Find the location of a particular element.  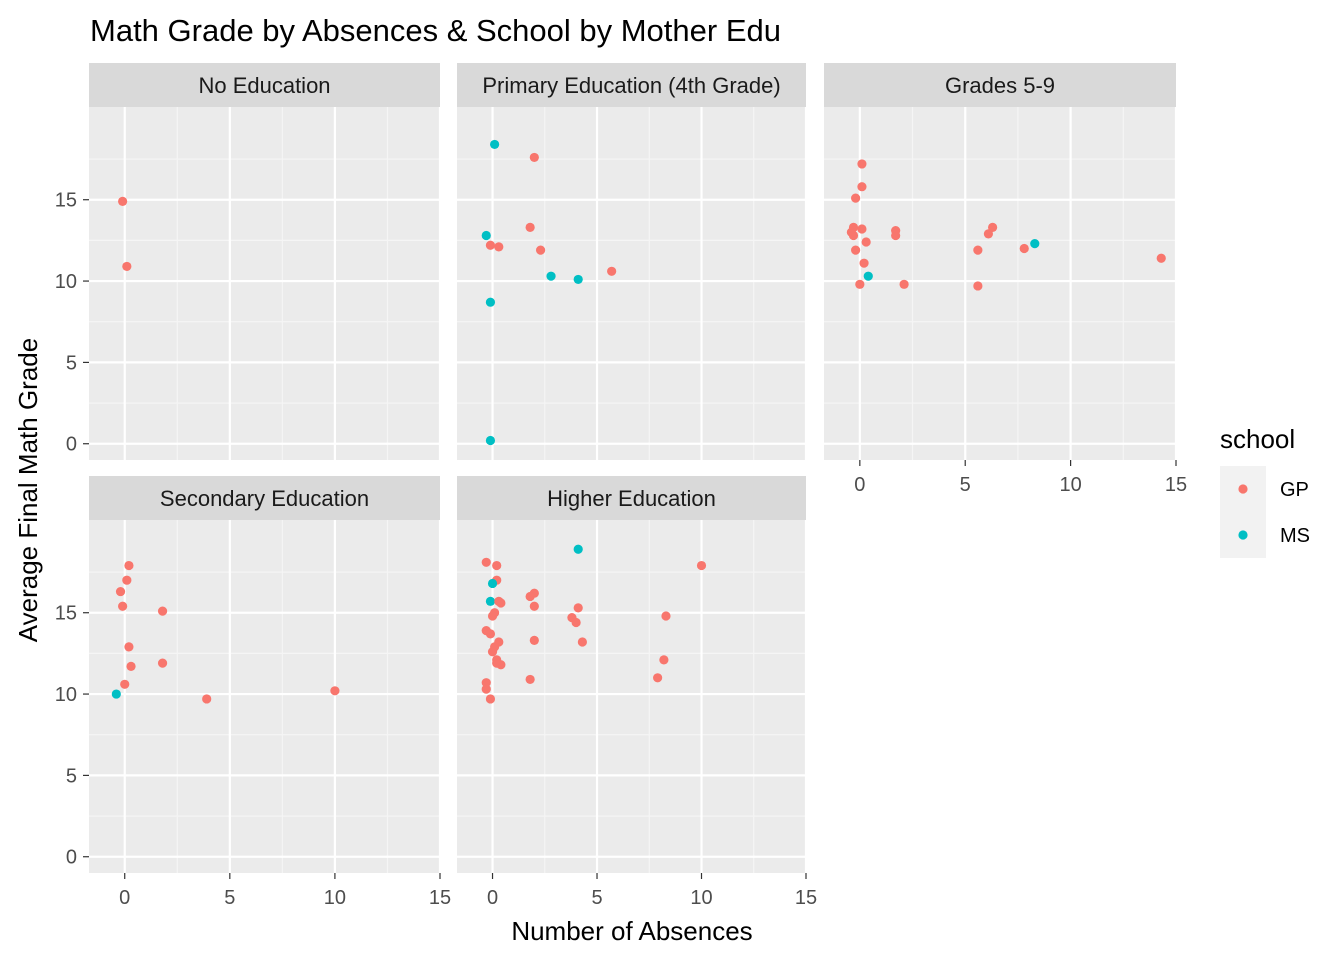

facet-panel: Secondary Education 0 5 10 15 0 5 10 15 is located at coordinates (253, 692).